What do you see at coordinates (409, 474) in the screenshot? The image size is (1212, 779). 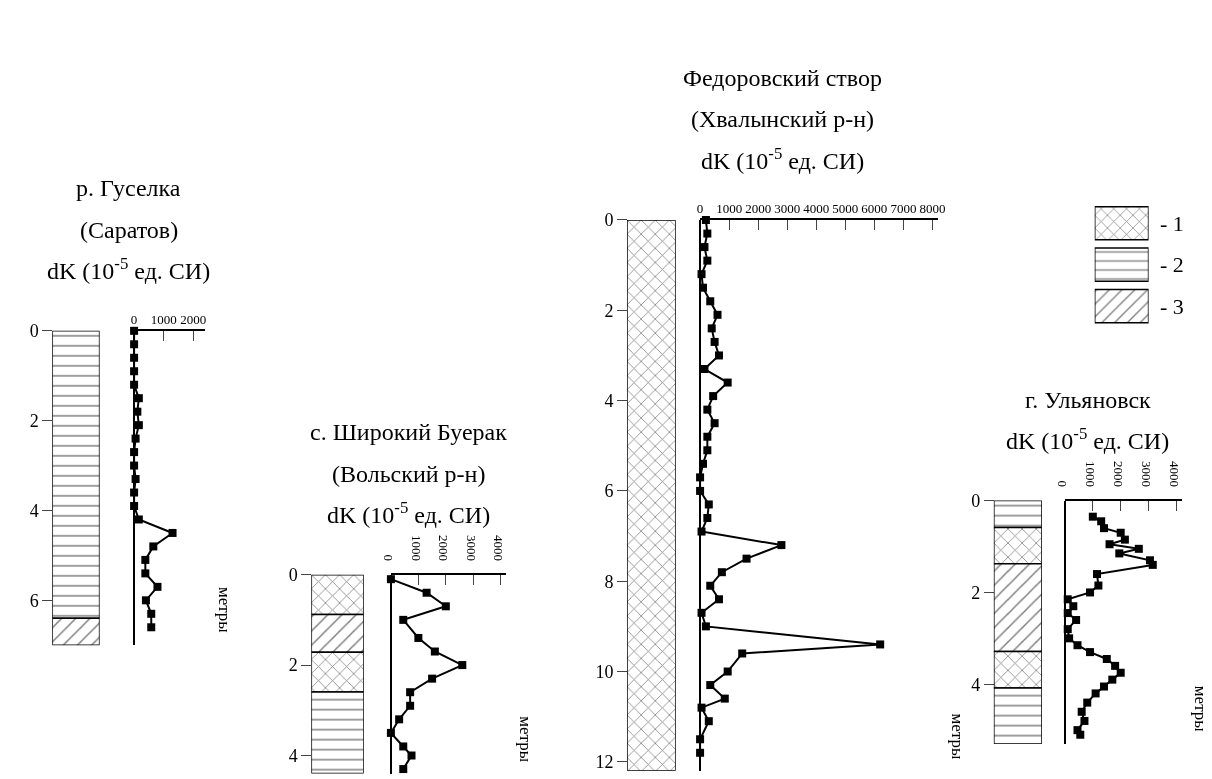 I see `chart-subtitle: (Вольский р-н)` at bounding box center [409, 474].